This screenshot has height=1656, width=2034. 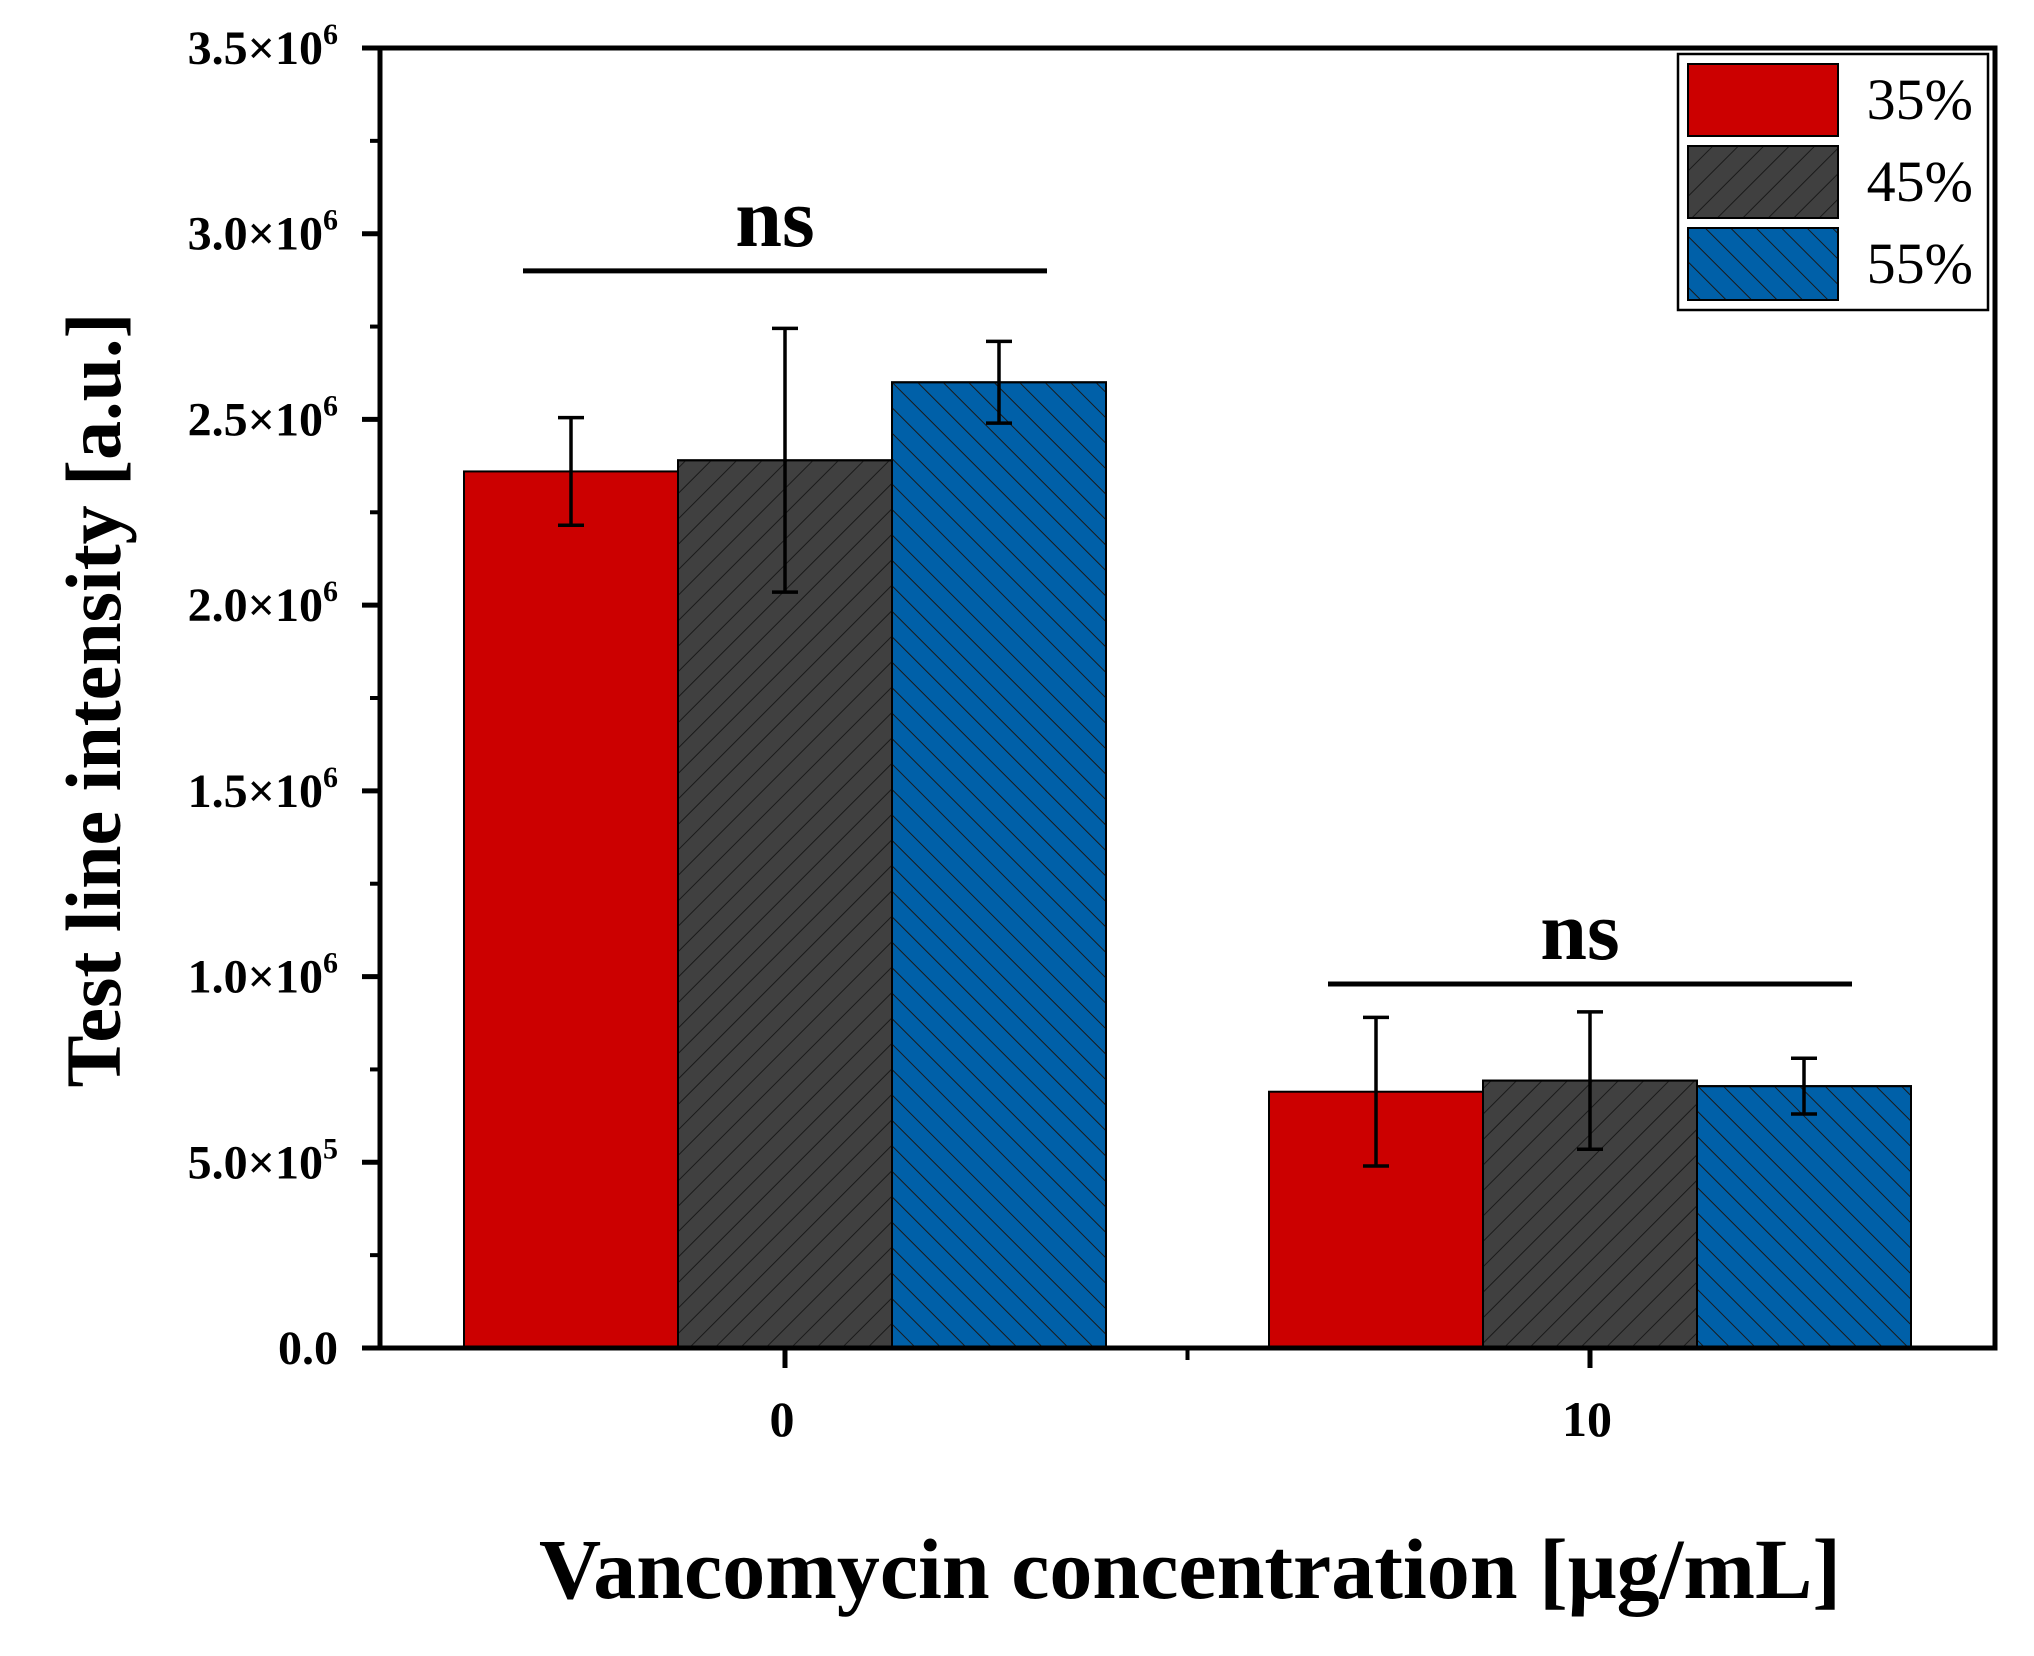 I want to click on x-tick-label: 0, so click(x=782, y=1419).